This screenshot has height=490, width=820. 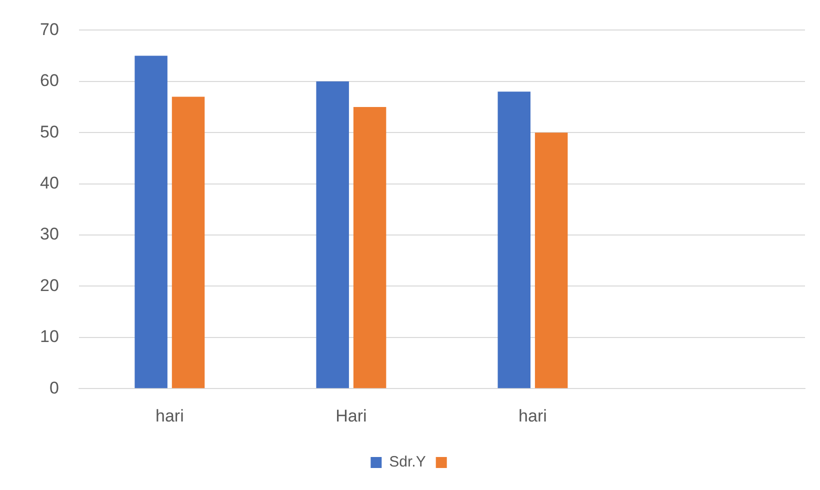 I want to click on legend-label: Sdr.Y, so click(x=407, y=462).